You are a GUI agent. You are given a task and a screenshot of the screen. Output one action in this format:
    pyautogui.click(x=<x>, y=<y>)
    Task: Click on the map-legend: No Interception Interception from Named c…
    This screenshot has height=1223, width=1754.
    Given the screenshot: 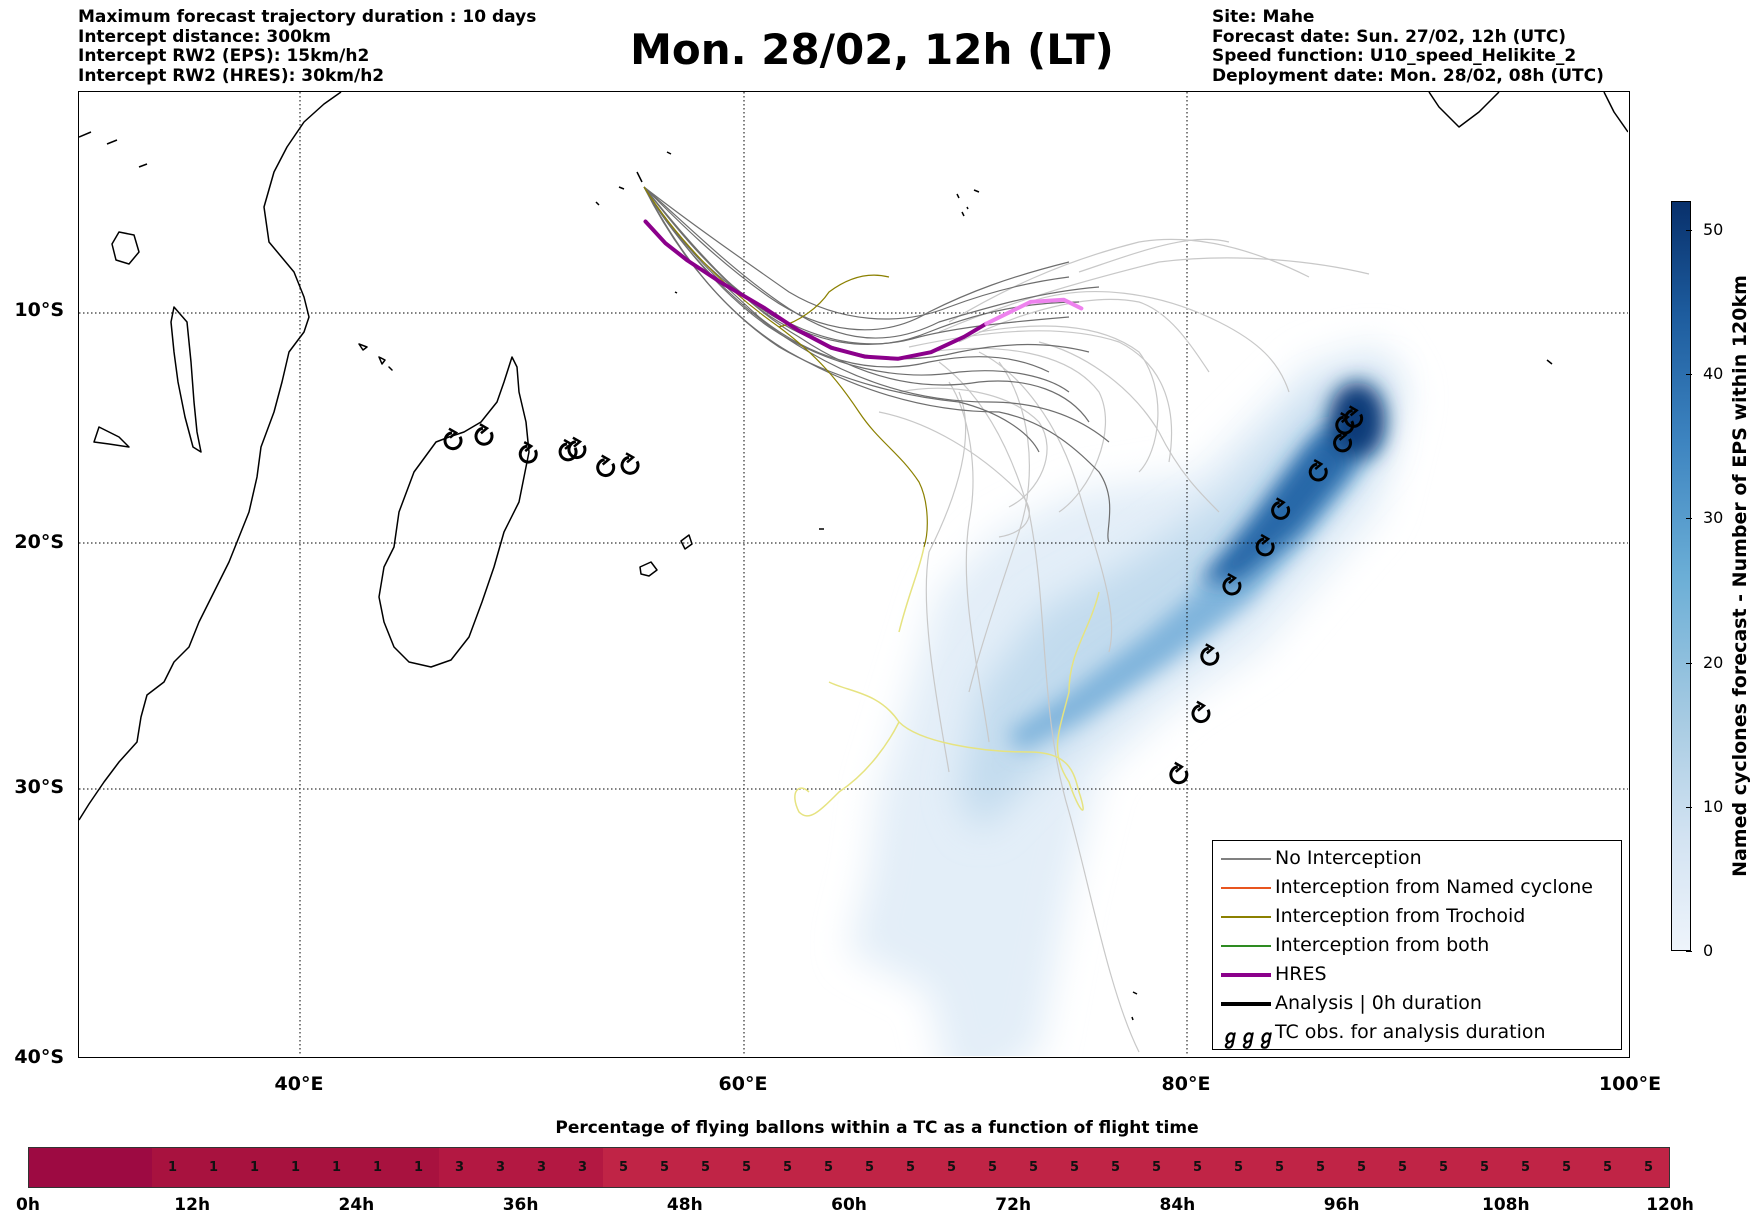 What is the action you would take?
    pyautogui.click(x=1417, y=945)
    